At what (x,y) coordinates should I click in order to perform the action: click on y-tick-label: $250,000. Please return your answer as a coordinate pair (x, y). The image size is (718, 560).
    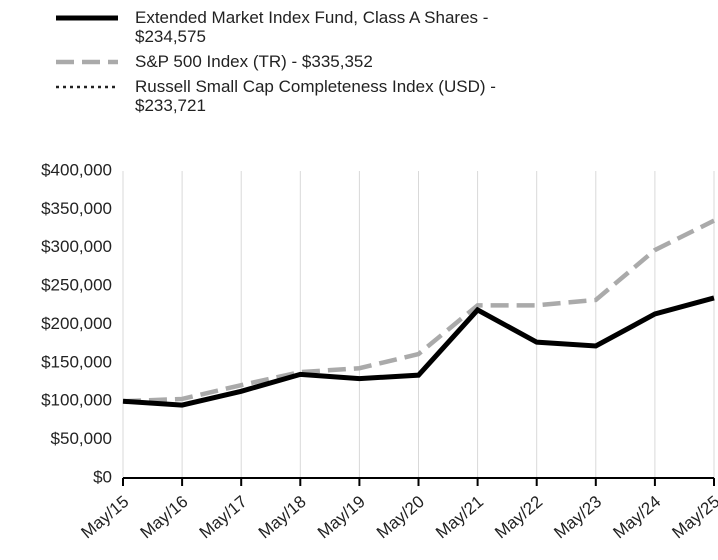
    Looking at the image, I should click on (76, 285).